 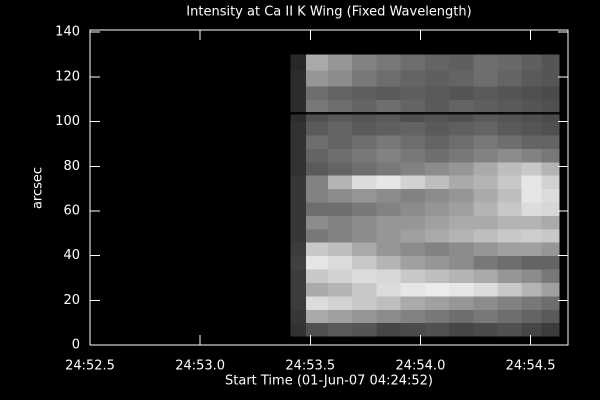 I want to click on y-tick-label: 140, so click(x=67, y=32).